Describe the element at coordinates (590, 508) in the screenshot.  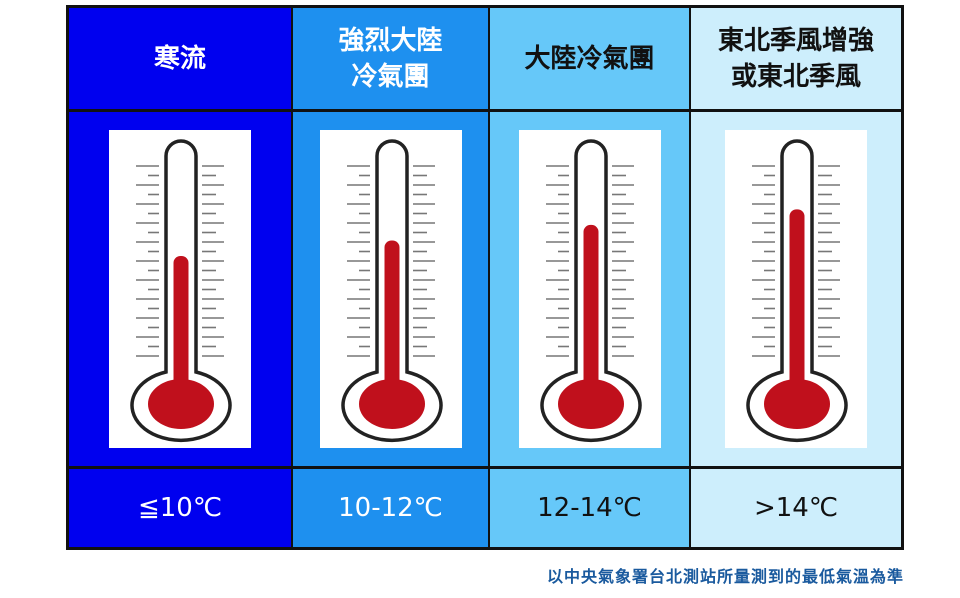
I see `temperature-range: 12-14℃` at that location.